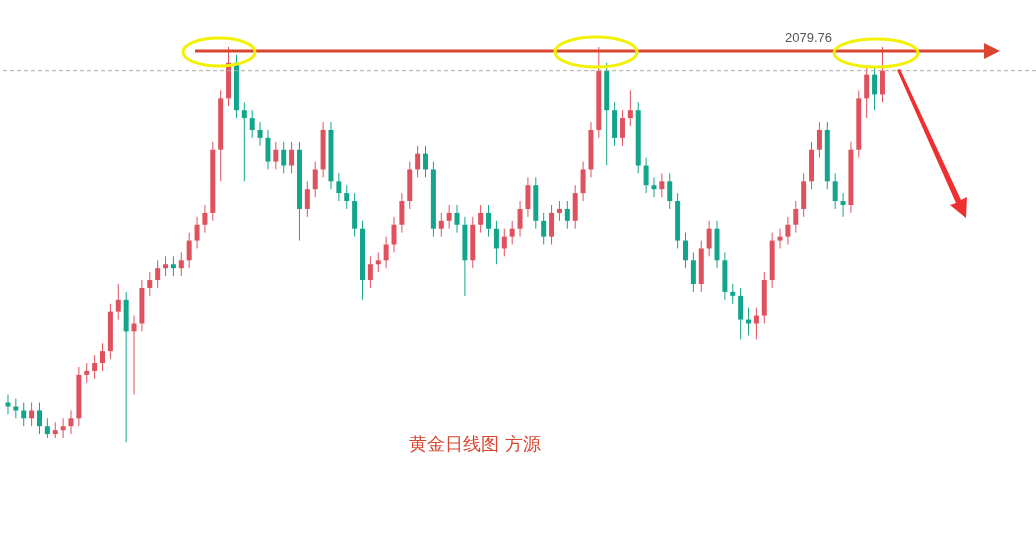 This screenshot has width=1036, height=541. I want to click on text: 2079.76, so click(808, 37).